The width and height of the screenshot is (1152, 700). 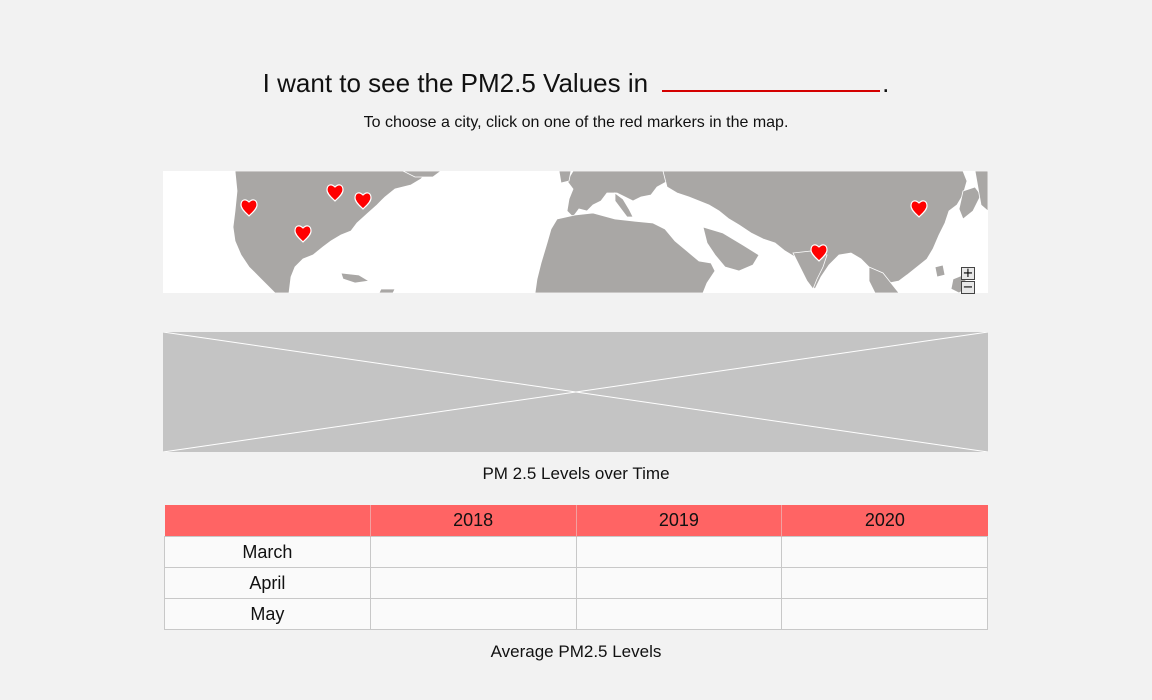 What do you see at coordinates (267, 521) in the screenshot?
I see `table-header-cell` at bounding box center [267, 521].